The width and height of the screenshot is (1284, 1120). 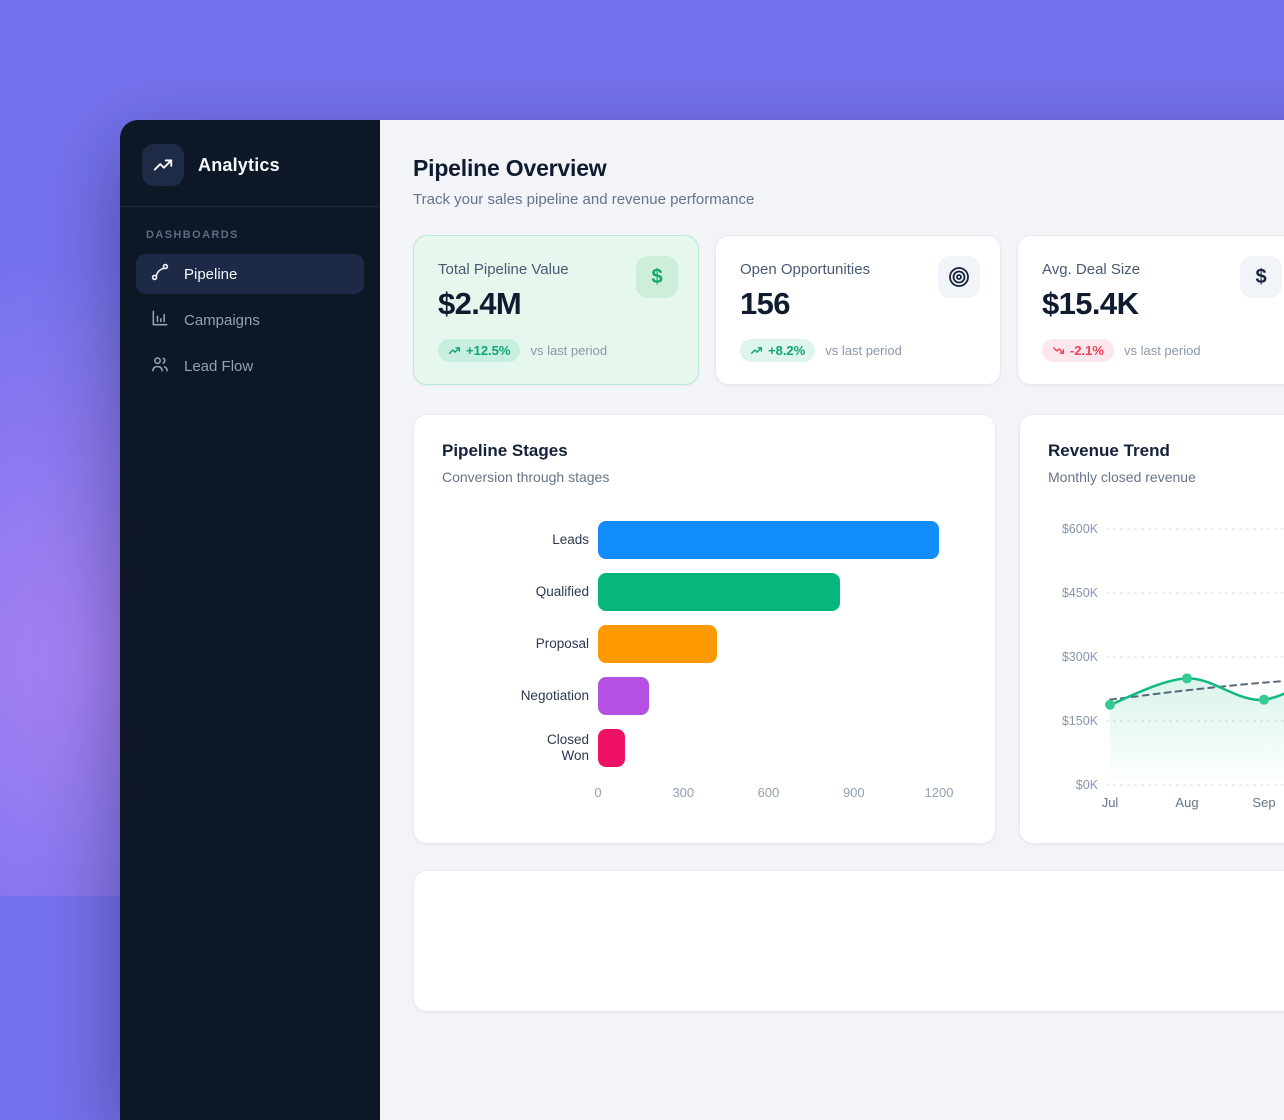 What do you see at coordinates (554, 696) in the screenshot?
I see `funnel-category-label: Negotiation` at bounding box center [554, 696].